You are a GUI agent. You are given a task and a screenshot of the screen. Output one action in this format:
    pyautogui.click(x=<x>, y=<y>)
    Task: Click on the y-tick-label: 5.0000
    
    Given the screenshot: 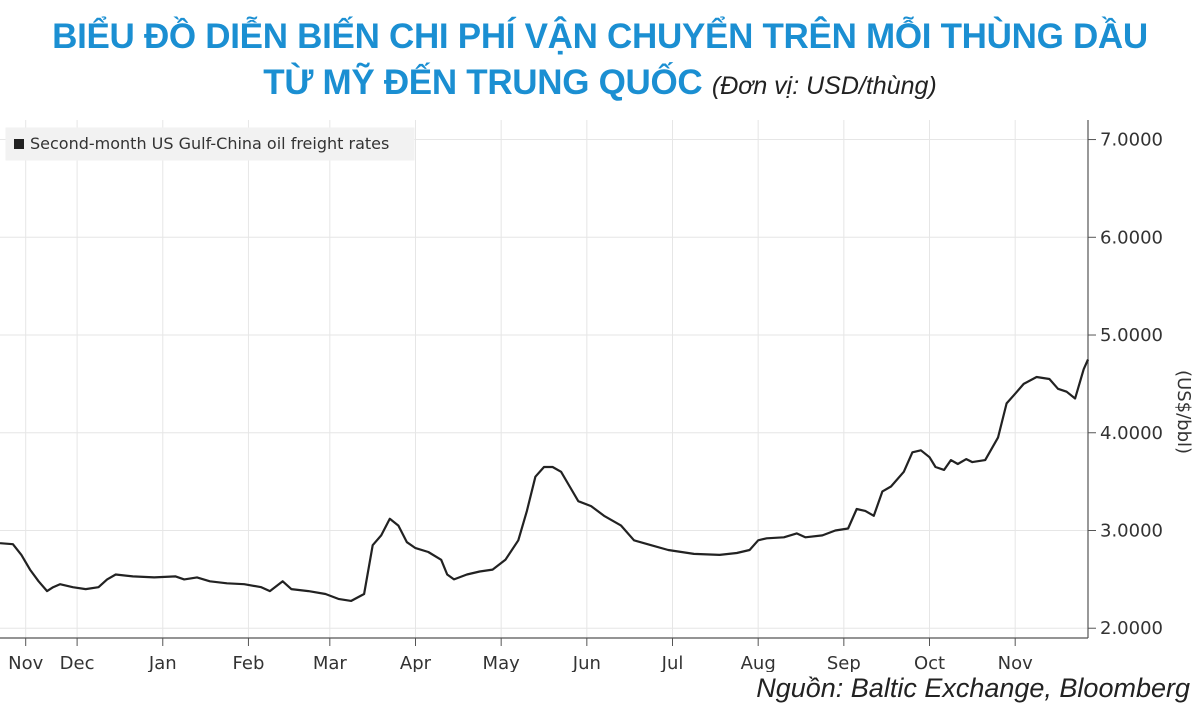 What is the action you would take?
    pyautogui.click(x=1131, y=335)
    